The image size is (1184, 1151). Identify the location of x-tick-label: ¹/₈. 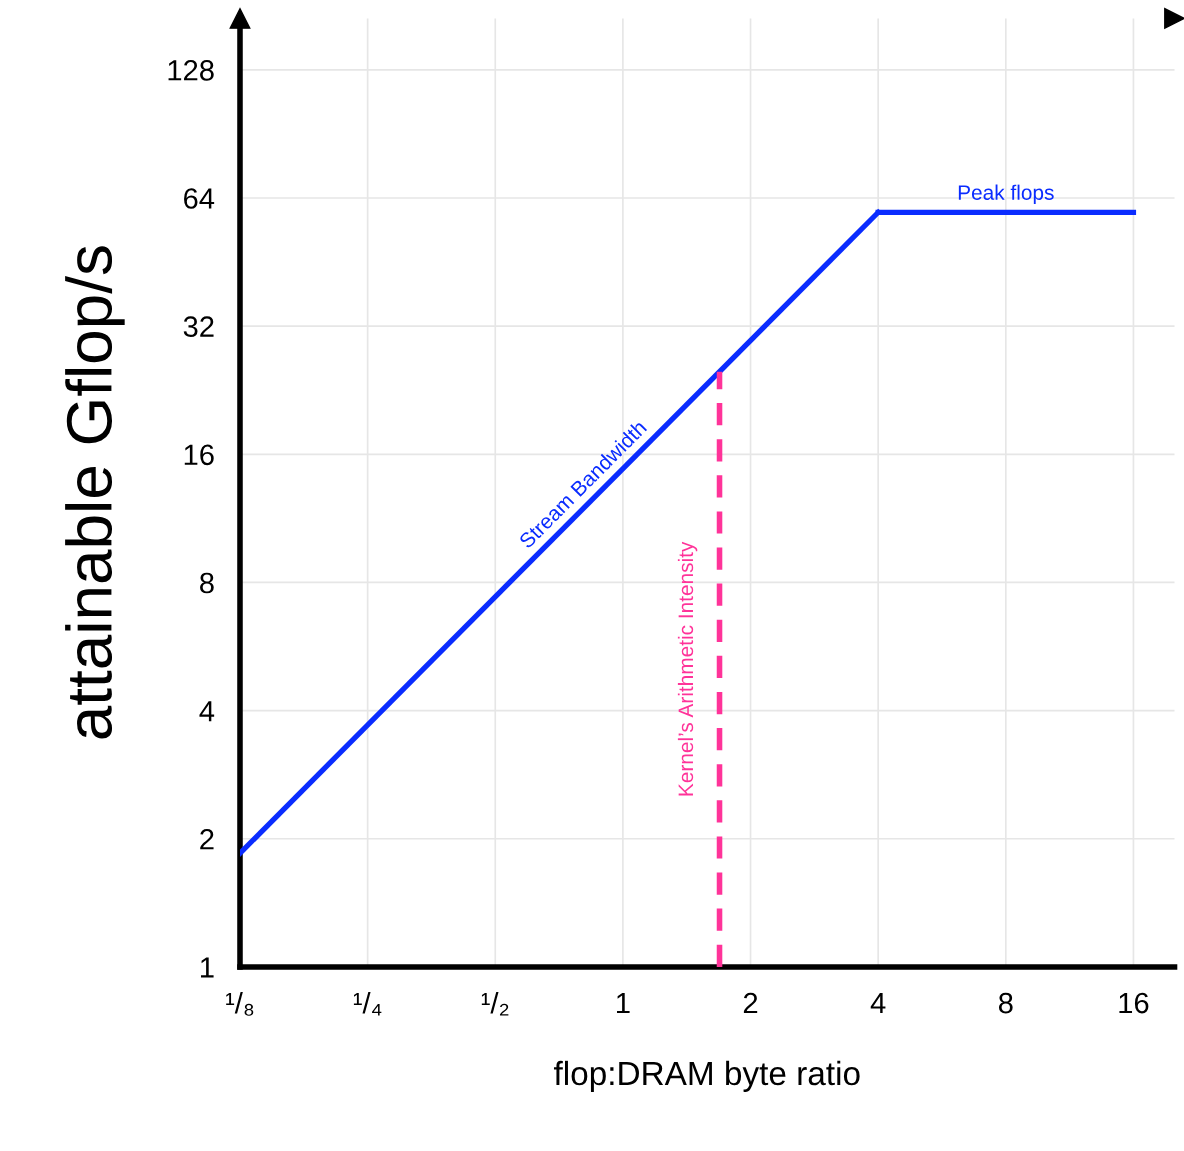
(240, 1003).